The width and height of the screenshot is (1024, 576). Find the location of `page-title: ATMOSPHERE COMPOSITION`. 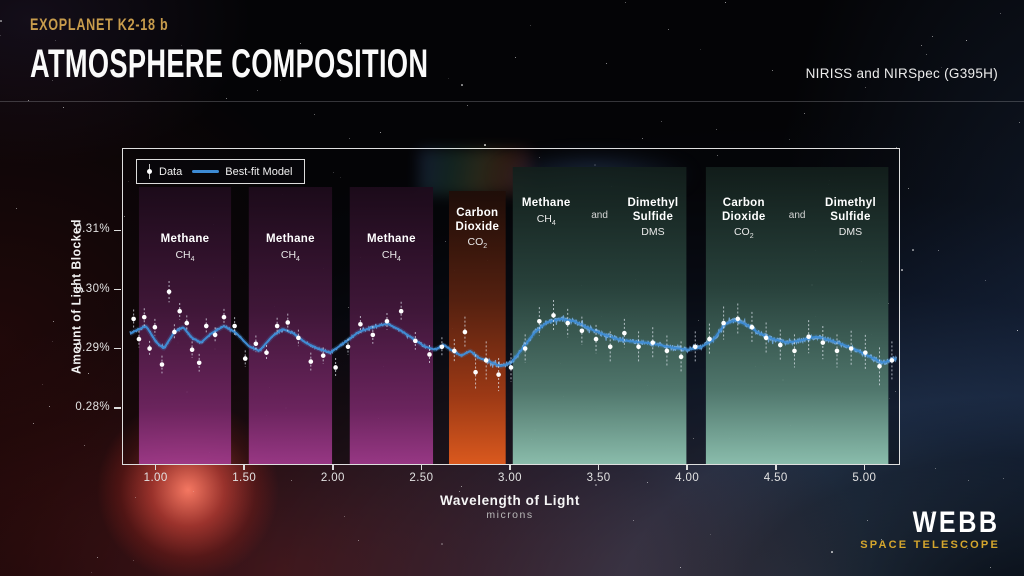

page-title: ATMOSPHERE COMPOSITION is located at coordinates (323, 64).